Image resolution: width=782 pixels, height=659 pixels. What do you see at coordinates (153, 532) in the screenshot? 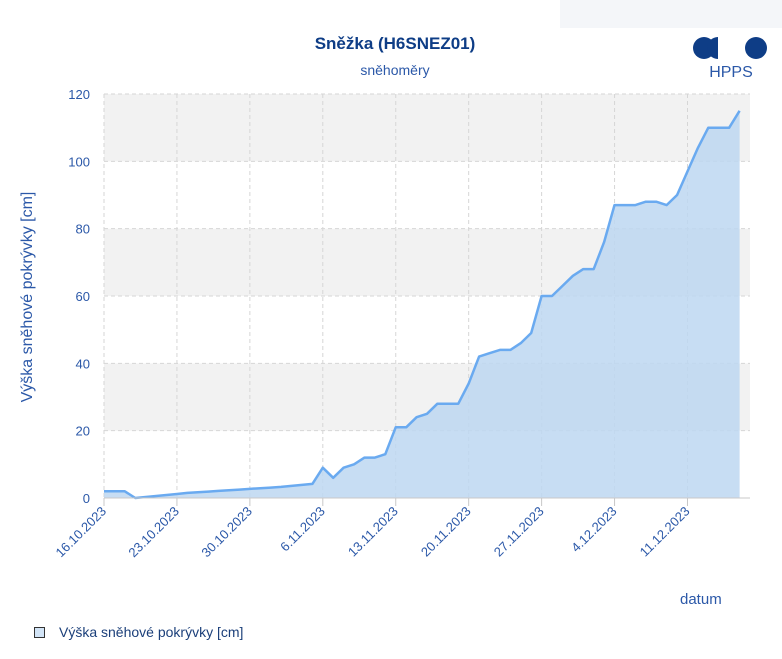
I see `x-tick-label: 23.10.2023` at bounding box center [153, 532].